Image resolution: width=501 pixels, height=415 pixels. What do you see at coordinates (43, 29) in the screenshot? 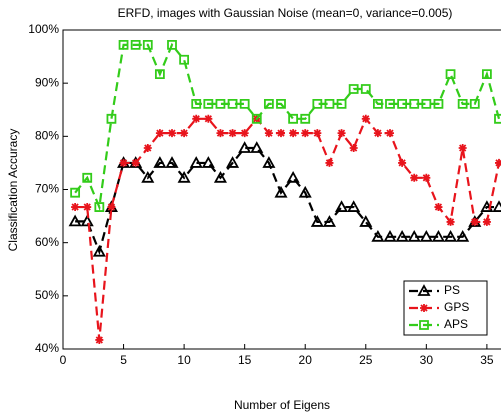
I see `y-tick-label: 100%` at bounding box center [43, 29].